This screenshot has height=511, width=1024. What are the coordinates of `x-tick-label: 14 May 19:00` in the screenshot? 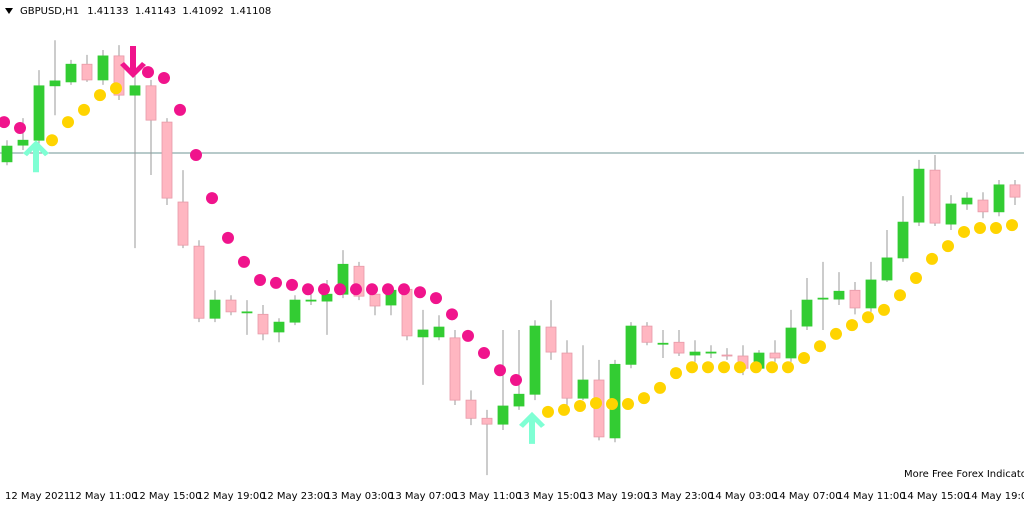 It's located at (994, 496).